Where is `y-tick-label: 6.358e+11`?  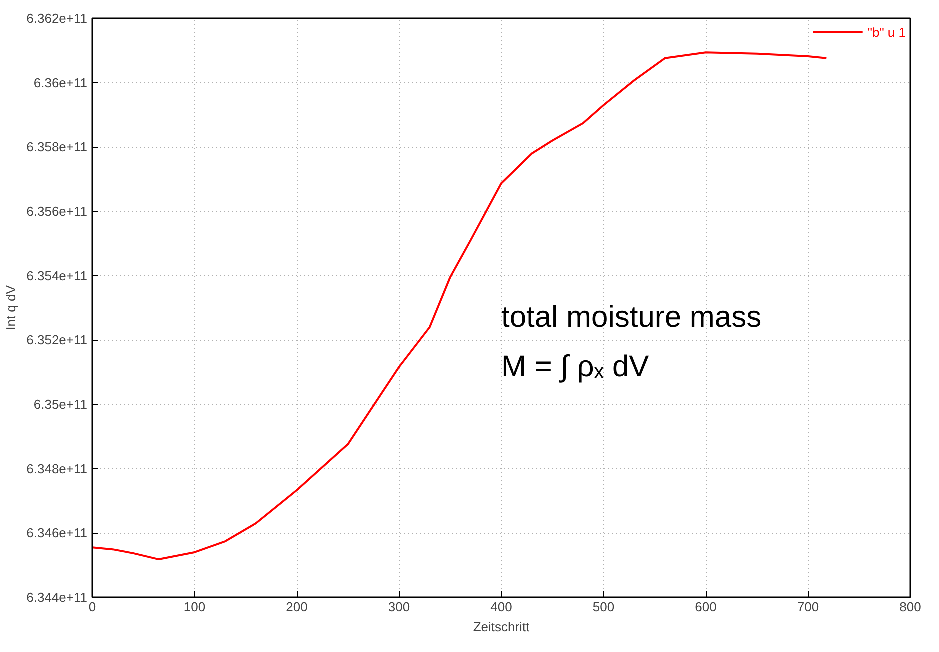 y-tick-label: 6.358e+11 is located at coordinates (57, 147).